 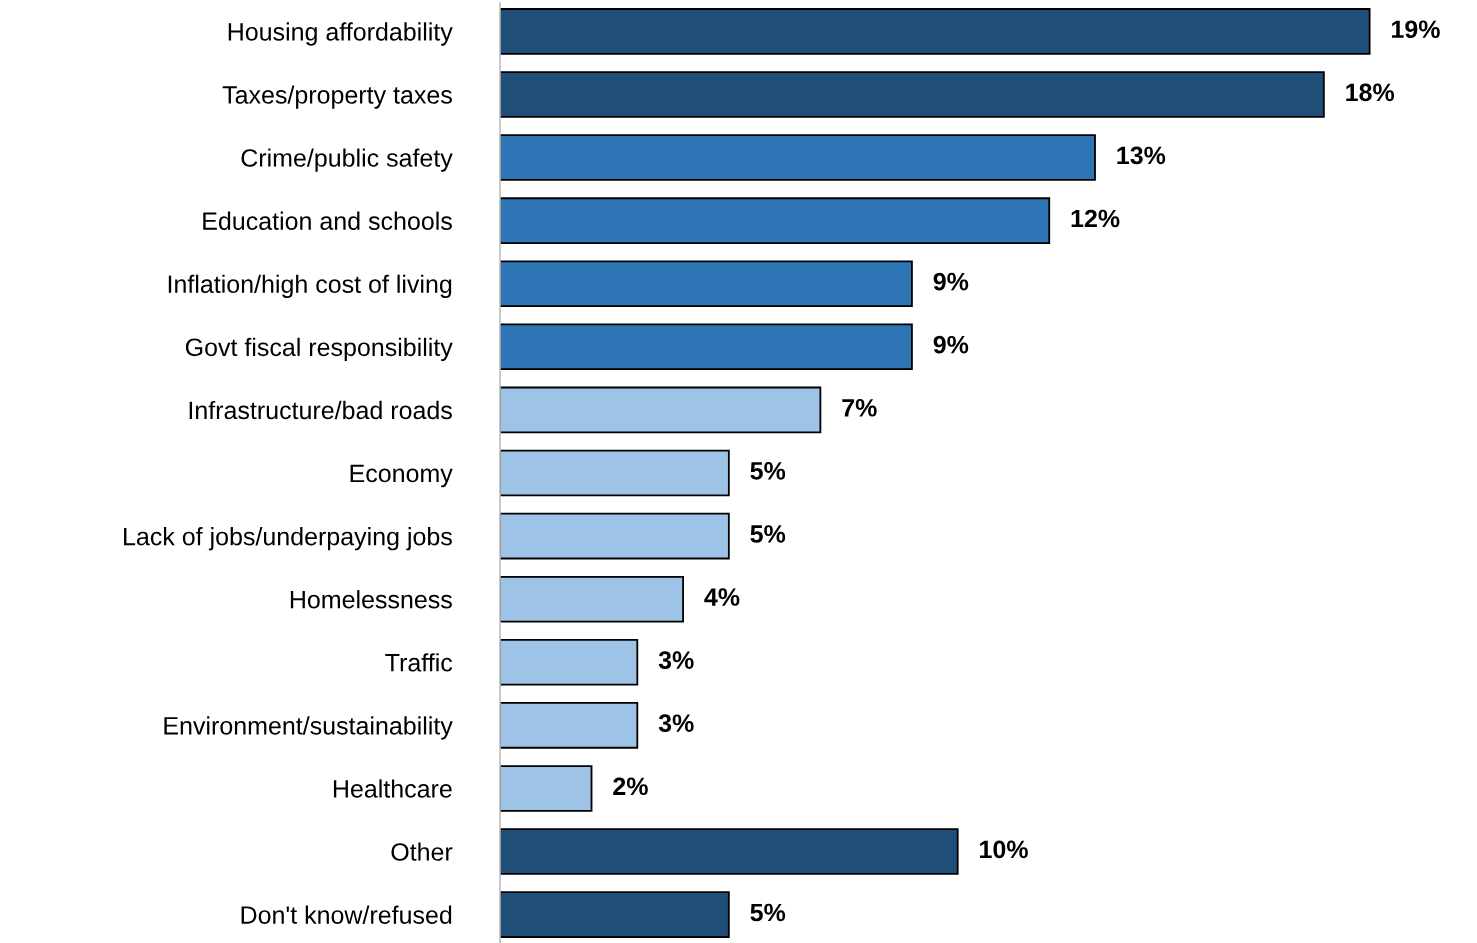 What do you see at coordinates (1004, 849) in the screenshot?
I see `data-label: 10%` at bounding box center [1004, 849].